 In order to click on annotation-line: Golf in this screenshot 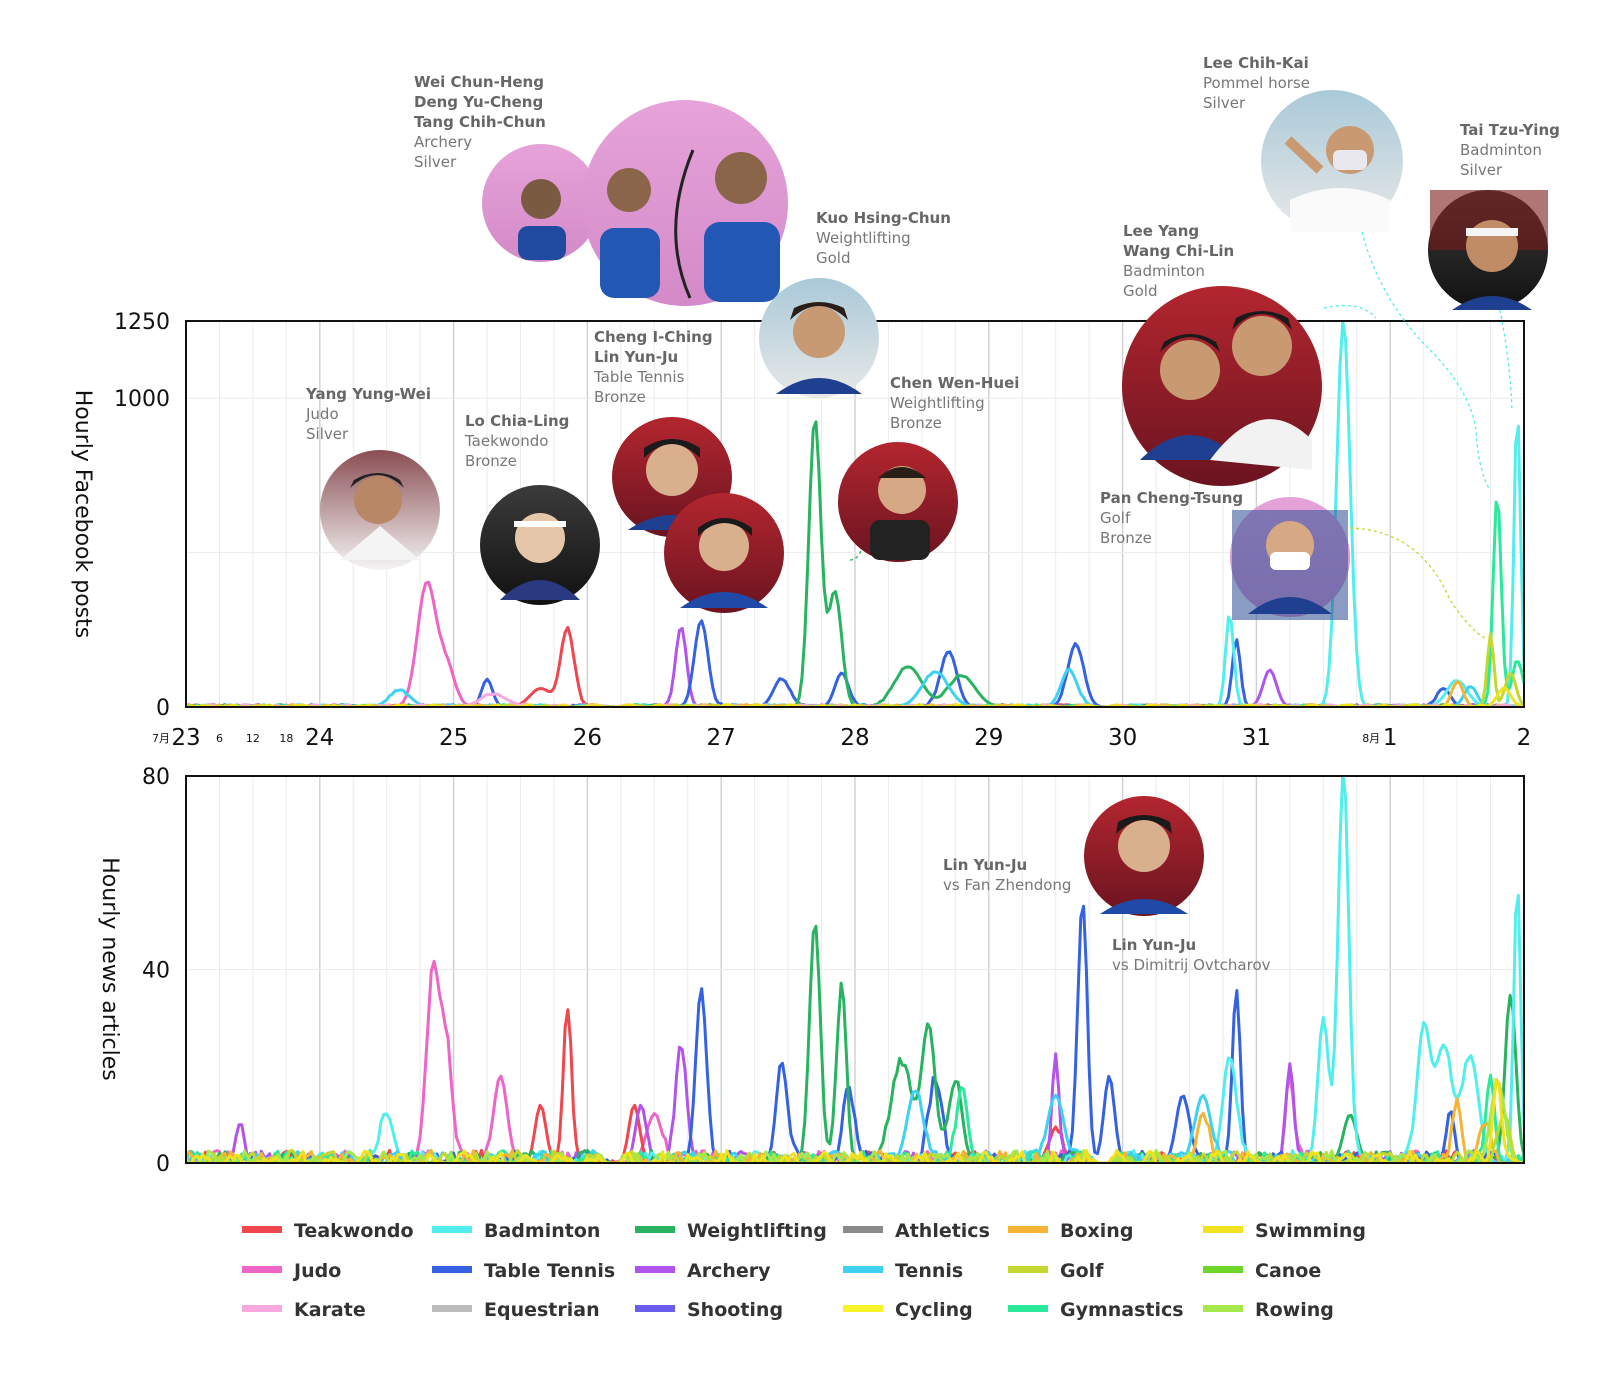, I will do `click(1115, 518)`.